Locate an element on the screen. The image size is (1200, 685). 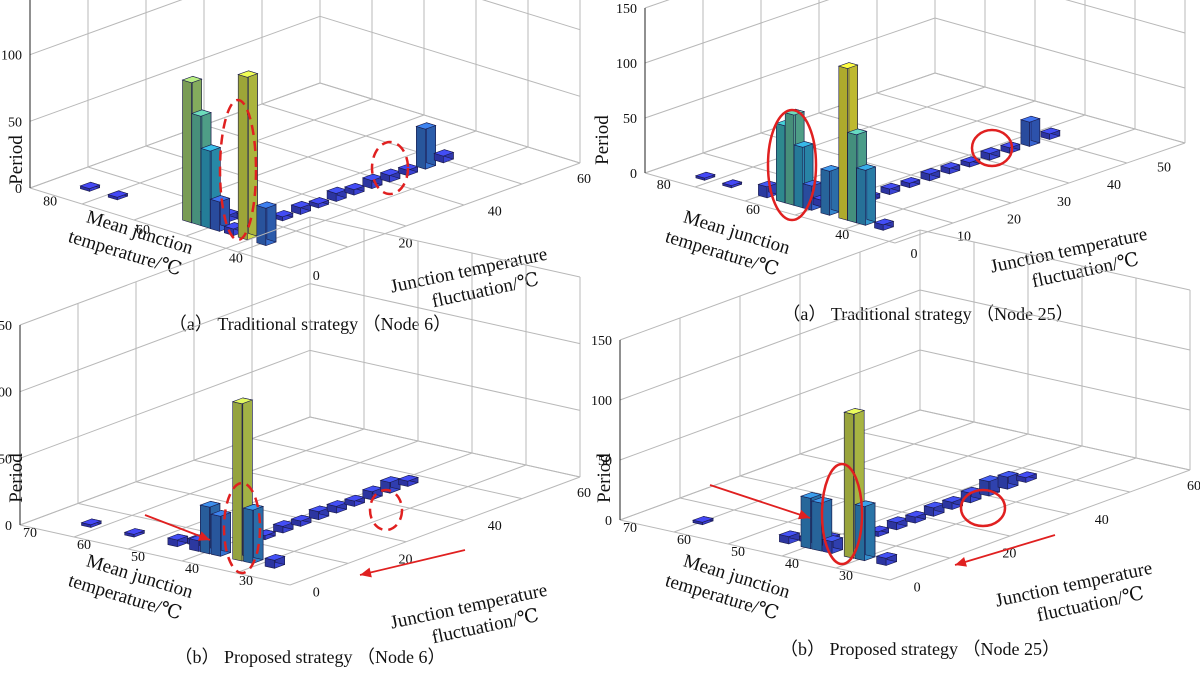
x-tick-label: 10 is located at coordinates (964, 237).